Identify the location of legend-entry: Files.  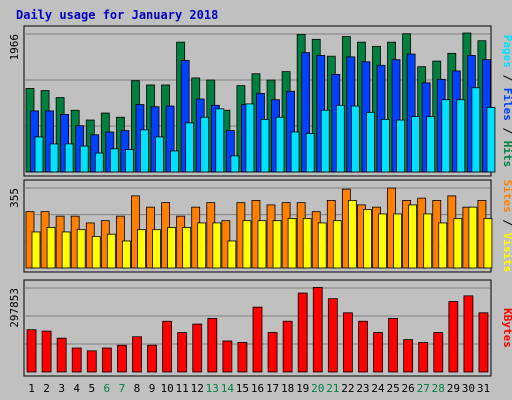
(506, 104).